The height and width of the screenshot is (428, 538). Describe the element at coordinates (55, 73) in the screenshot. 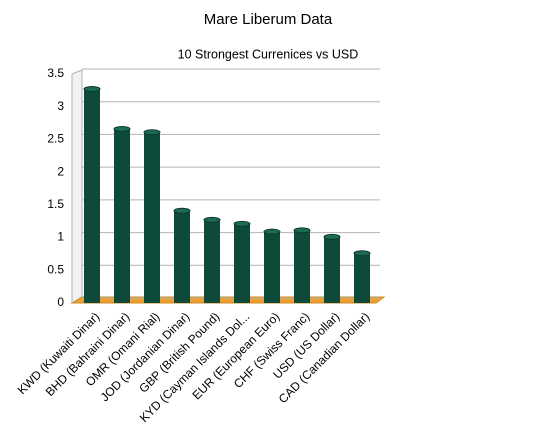

I see `y-tick-label: 3.5` at that location.